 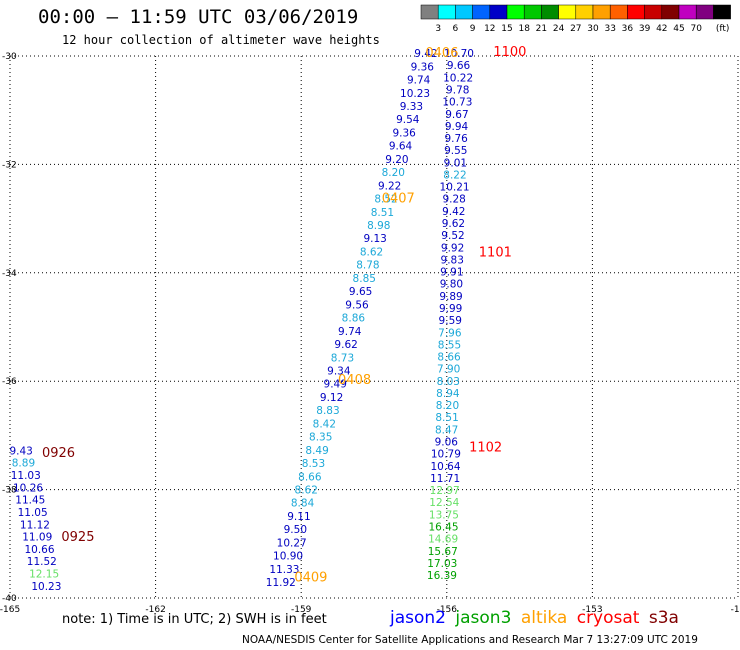 I want to click on wave-height-point: 11.71, so click(x=445, y=479).